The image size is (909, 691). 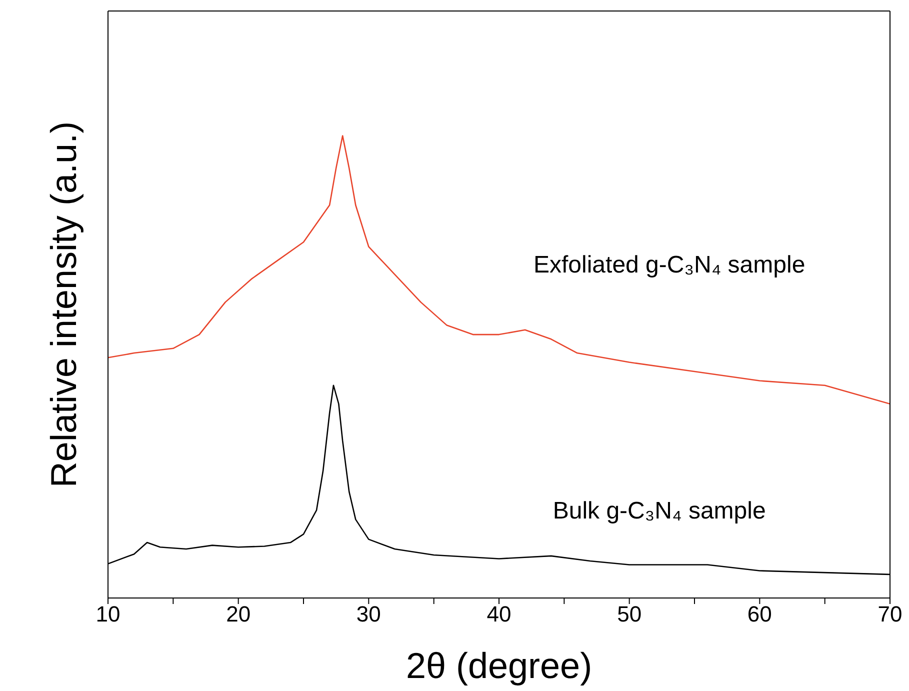 I want to click on series-label: Bulk g-C₃N₄ sample, so click(x=659, y=511).